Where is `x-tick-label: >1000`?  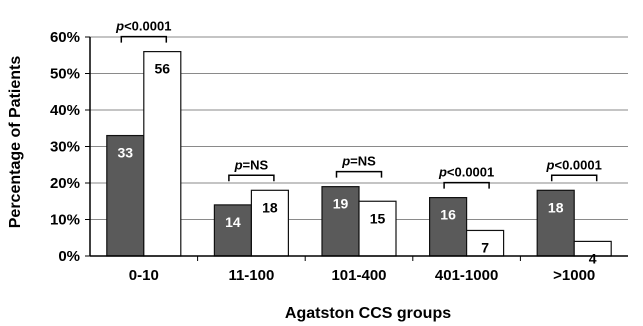 x-tick-label: >1000 is located at coordinates (574, 275).